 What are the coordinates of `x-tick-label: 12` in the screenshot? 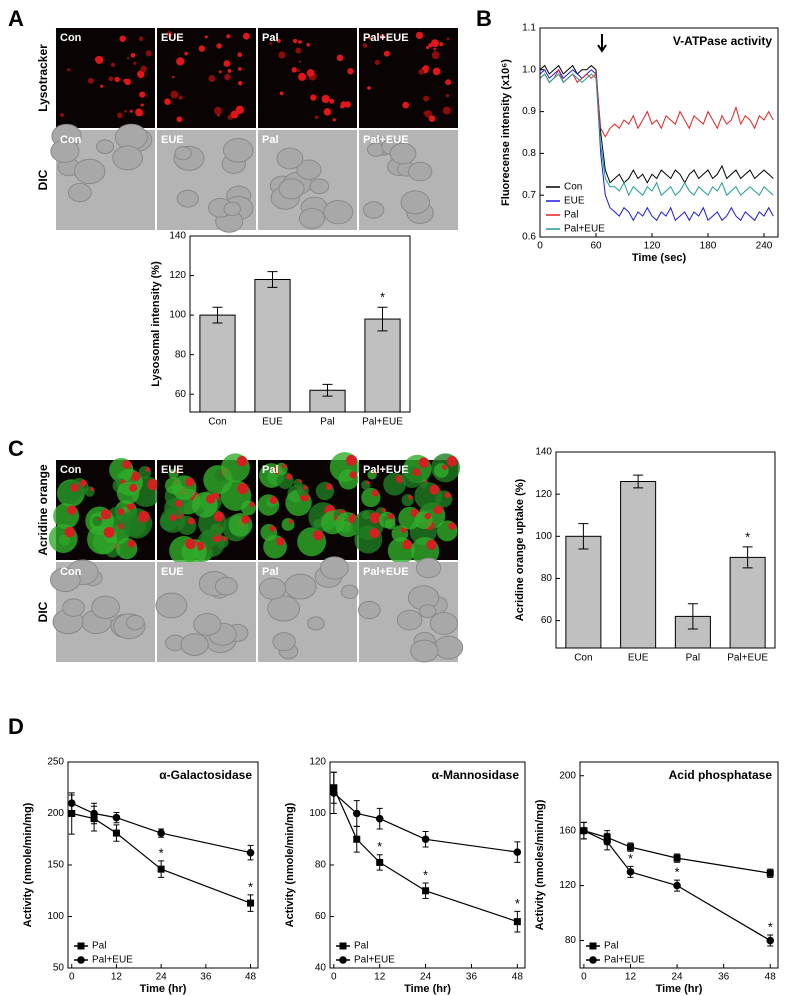 It's located at (117, 977).